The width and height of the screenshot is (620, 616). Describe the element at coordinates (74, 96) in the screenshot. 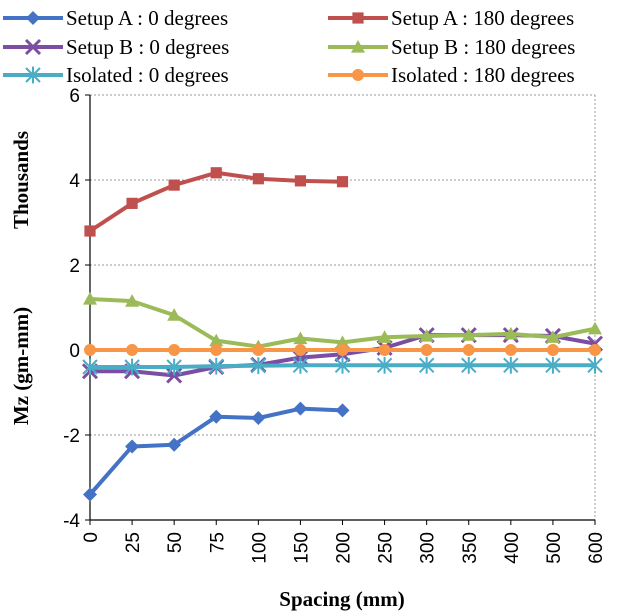

I see `y-tick-label: 6` at that location.